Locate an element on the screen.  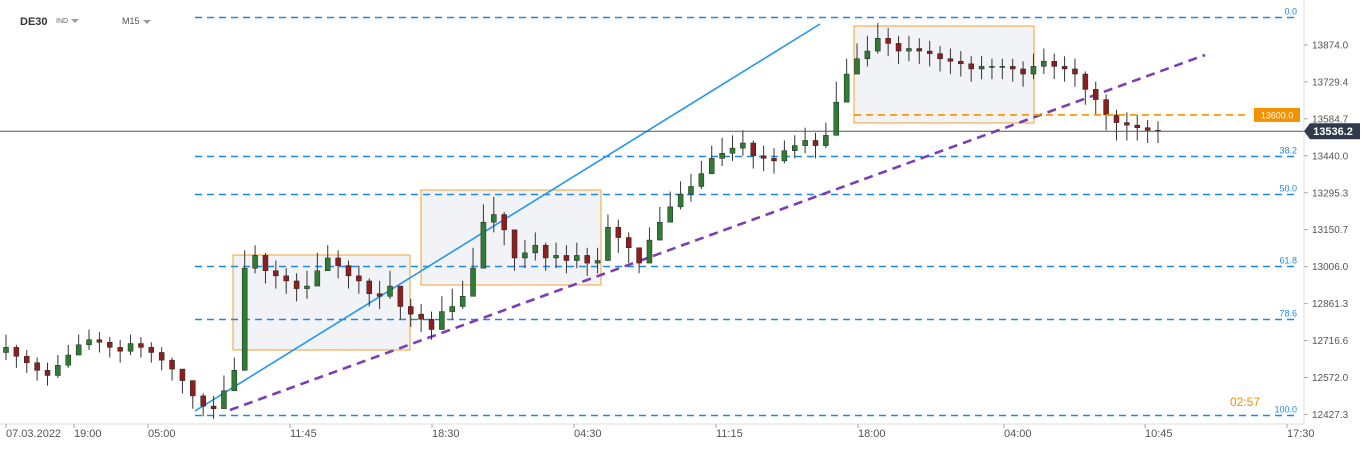
timeframe-dropdown: M15 is located at coordinates (136, 21).